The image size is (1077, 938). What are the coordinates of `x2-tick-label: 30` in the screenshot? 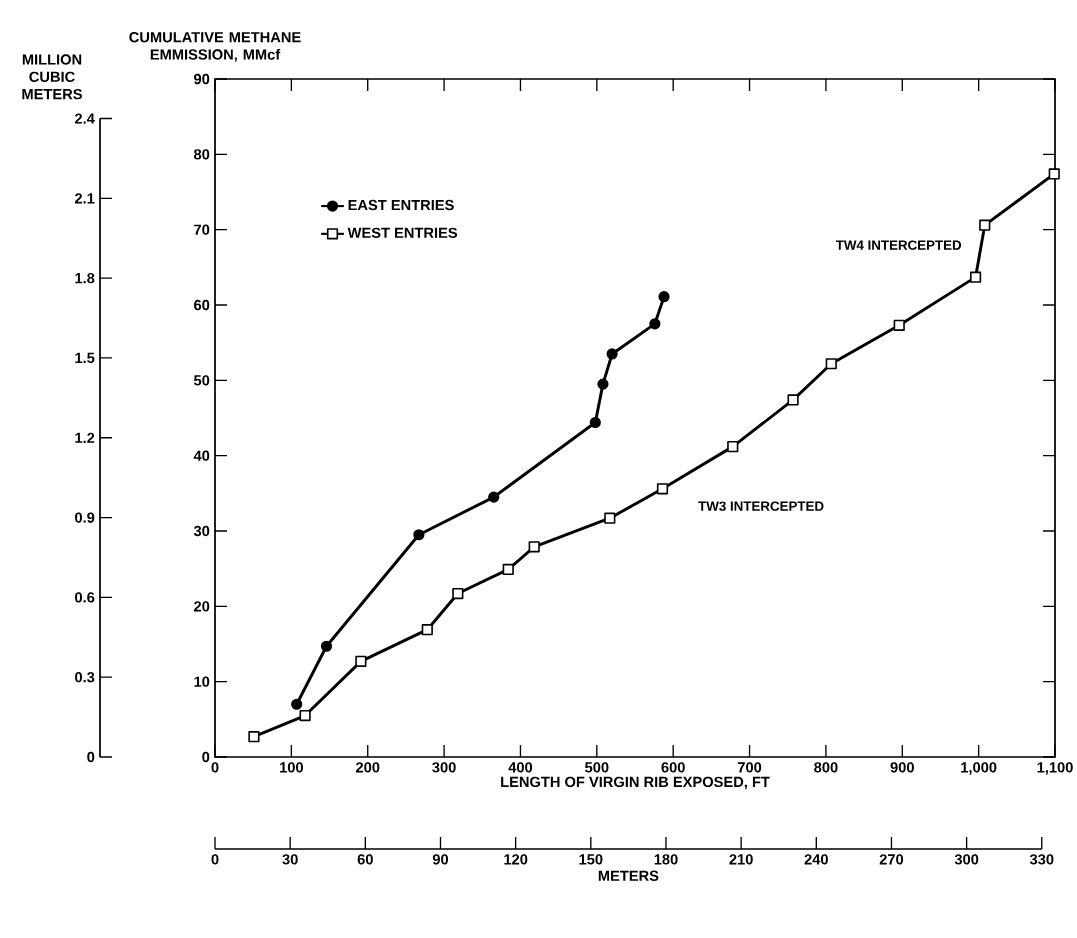 It's located at (290, 859).